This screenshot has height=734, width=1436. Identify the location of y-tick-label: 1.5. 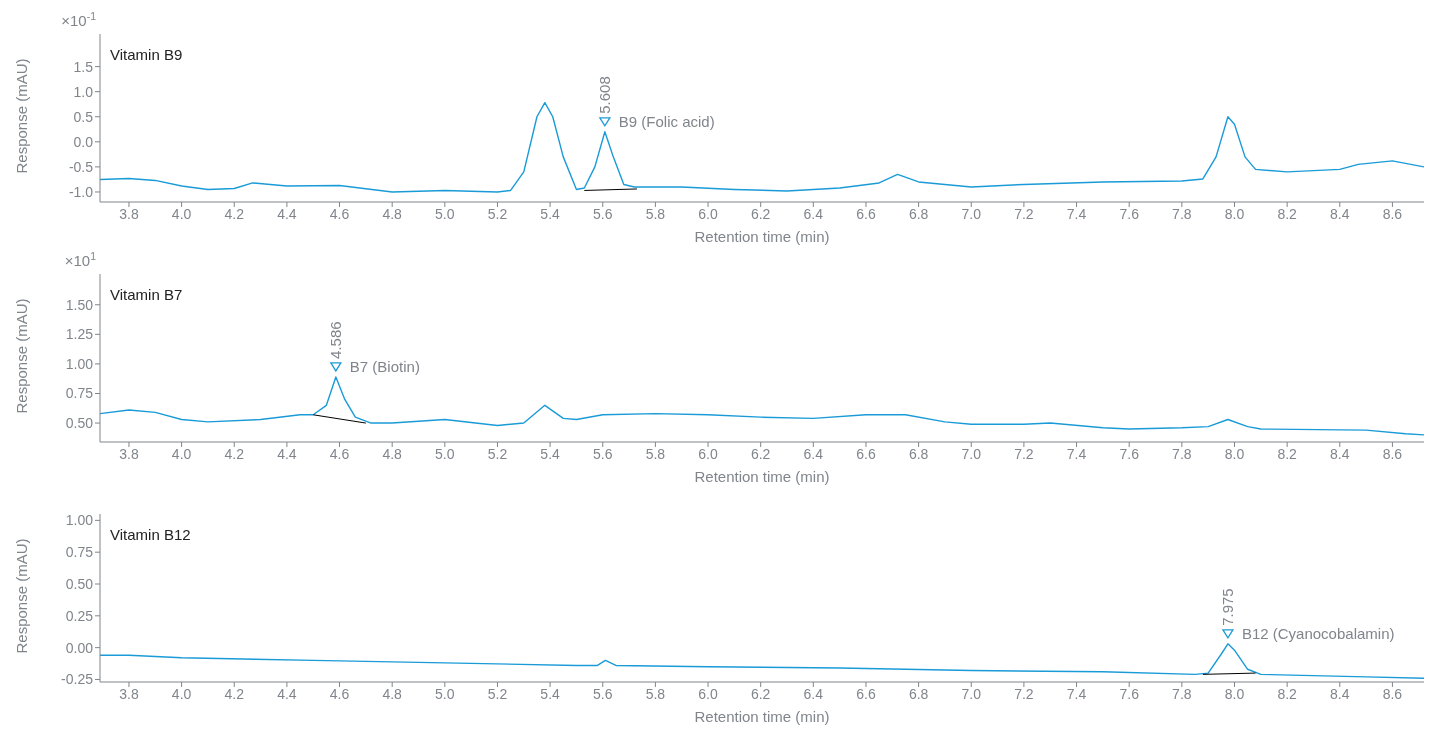
(83, 66).